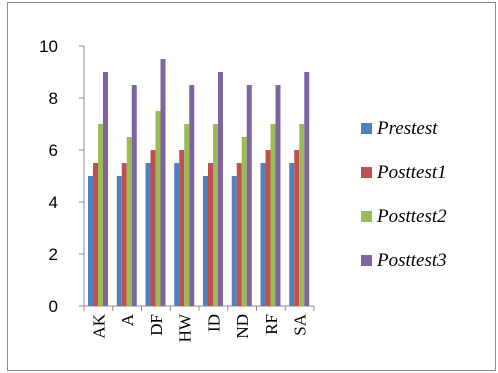 The image size is (498, 373). Describe the element at coordinates (292, 234) in the screenshot. I see `bar-prestest-sa` at that location.